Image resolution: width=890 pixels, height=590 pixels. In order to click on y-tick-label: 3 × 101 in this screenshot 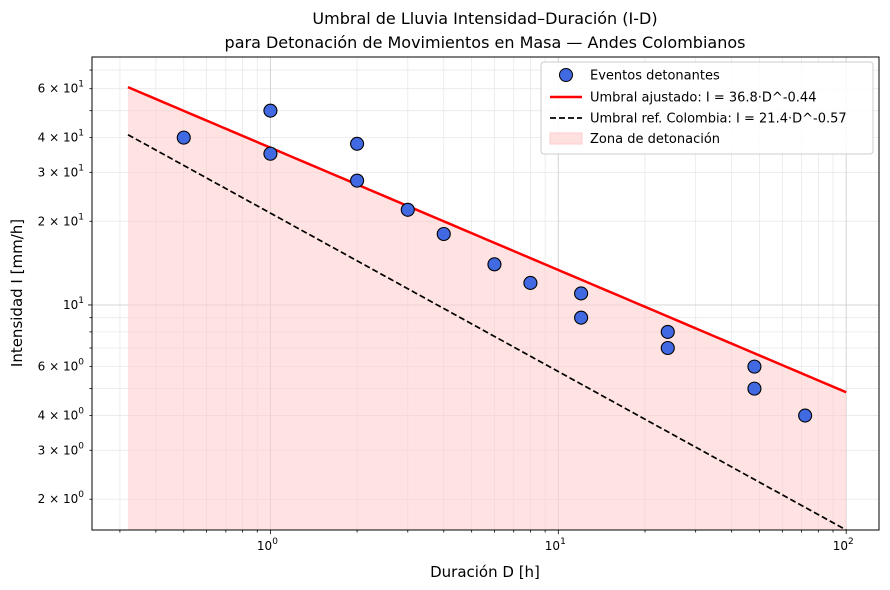, I will do `click(61, 171)`.